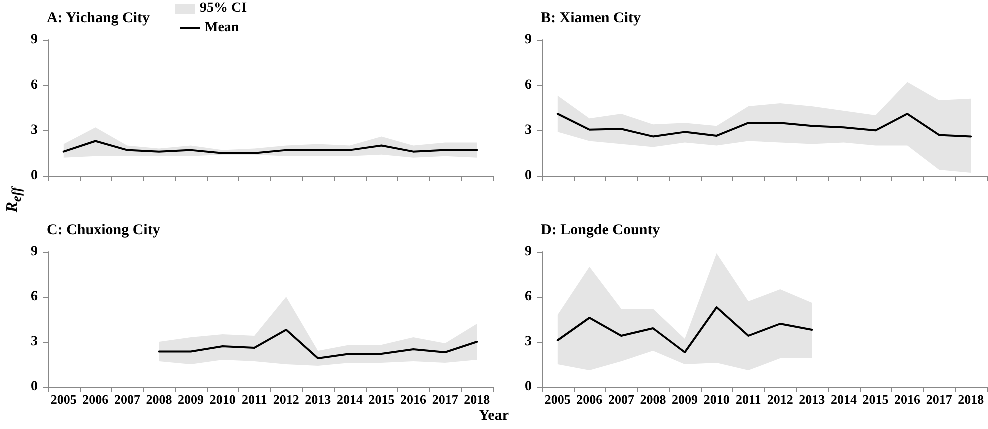  Describe the element at coordinates (224, 9) in the screenshot. I see `text: 95% CI` at that location.